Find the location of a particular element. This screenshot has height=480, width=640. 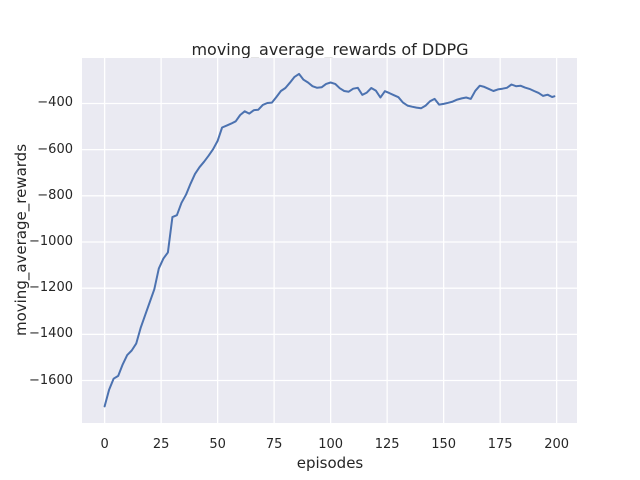

y-tick-label: −1200 is located at coordinates (51, 288).